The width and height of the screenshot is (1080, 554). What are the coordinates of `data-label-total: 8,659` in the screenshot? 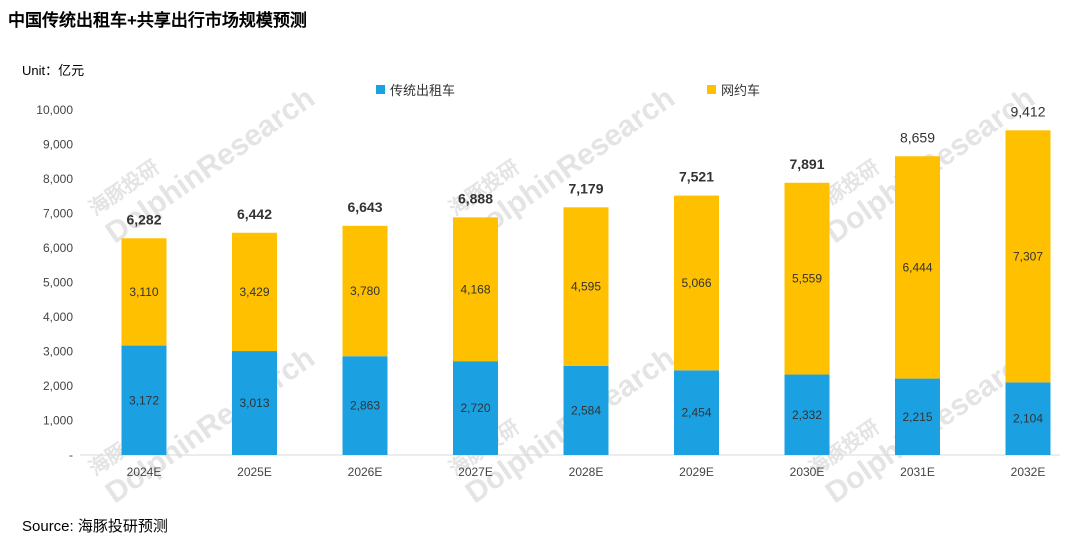 It's located at (917, 137).